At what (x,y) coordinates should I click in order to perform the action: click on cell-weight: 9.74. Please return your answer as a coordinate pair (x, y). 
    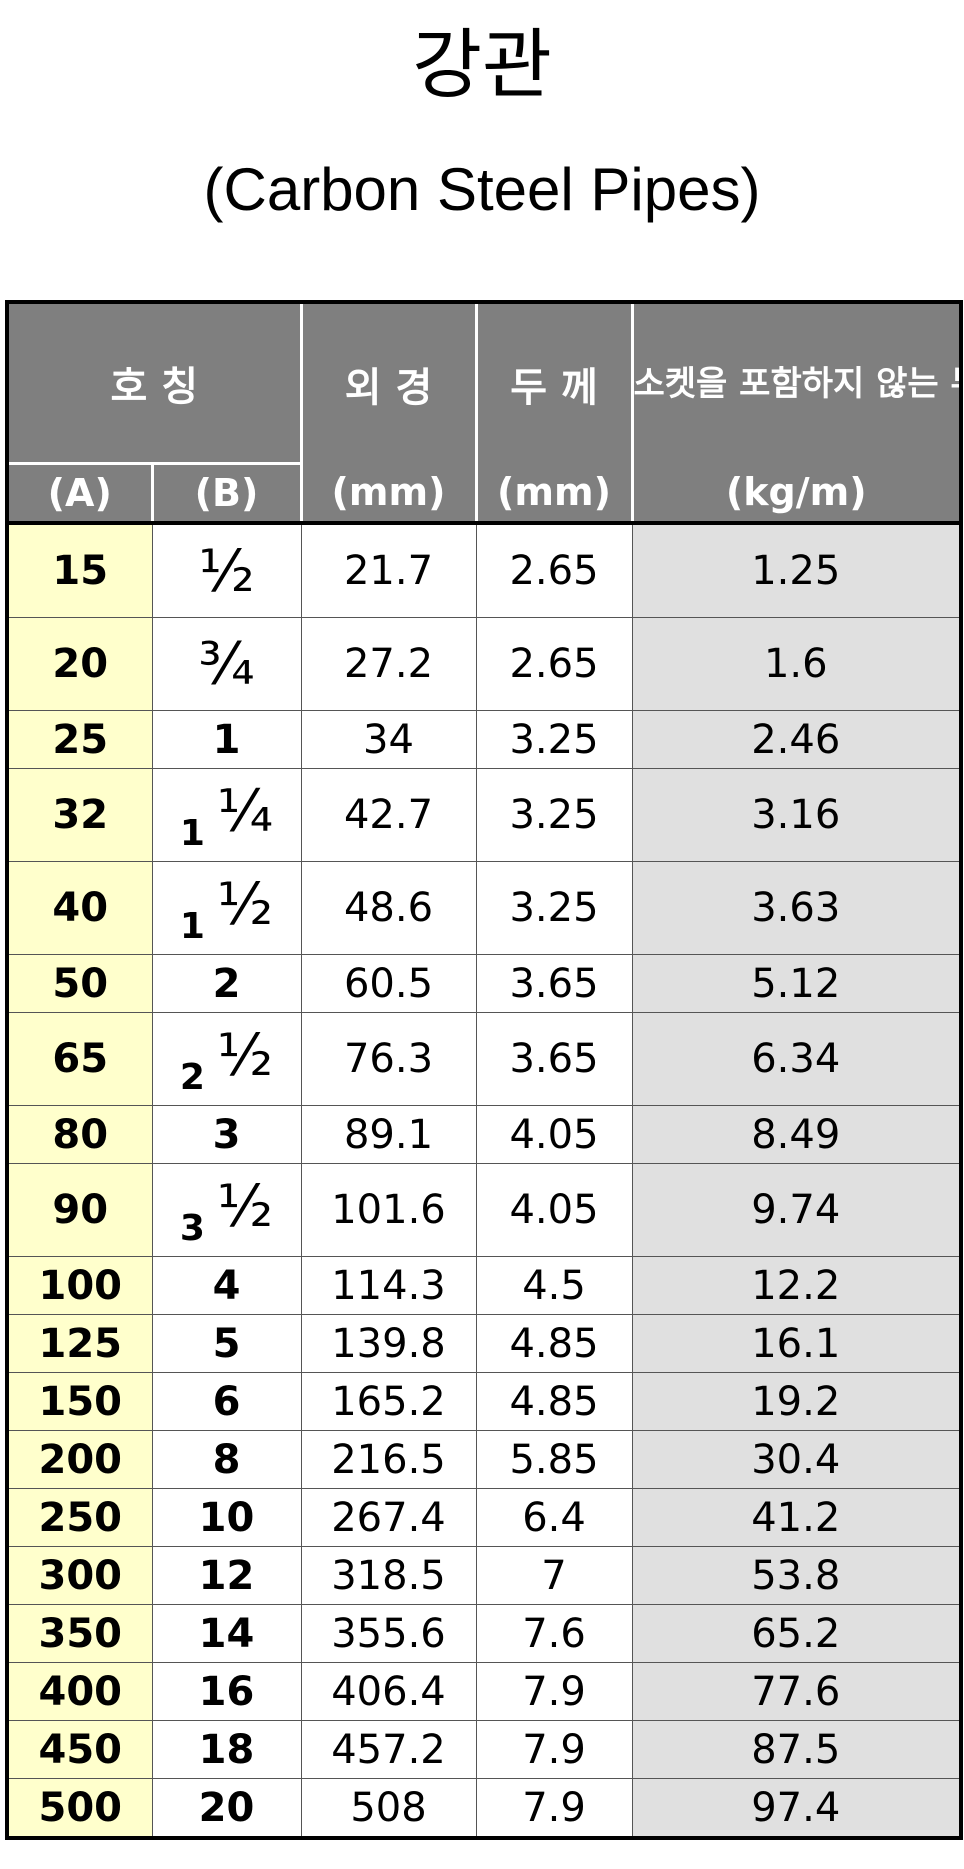
    Looking at the image, I should click on (796, 1210).